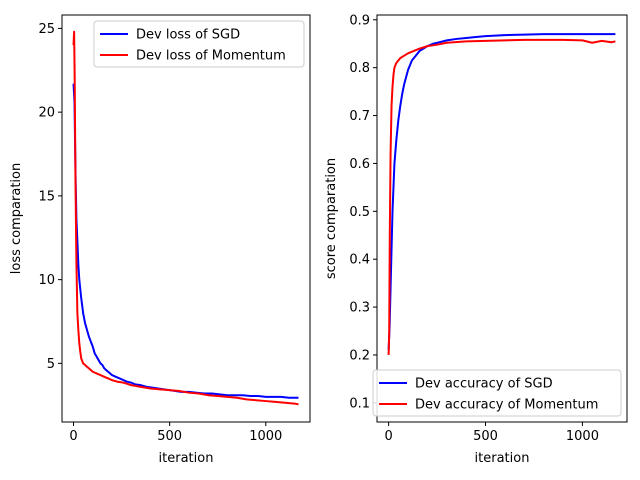  What do you see at coordinates (46, 113) in the screenshot?
I see `y-tick-label: 20` at bounding box center [46, 113].